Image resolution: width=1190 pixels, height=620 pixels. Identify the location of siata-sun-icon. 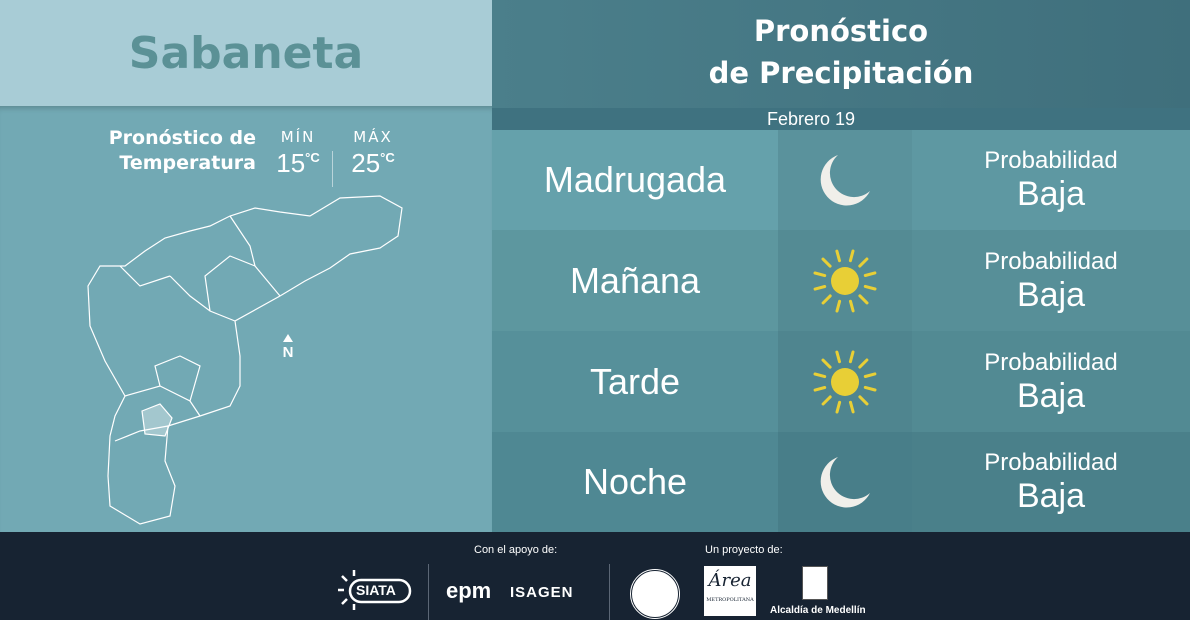
(375, 590).